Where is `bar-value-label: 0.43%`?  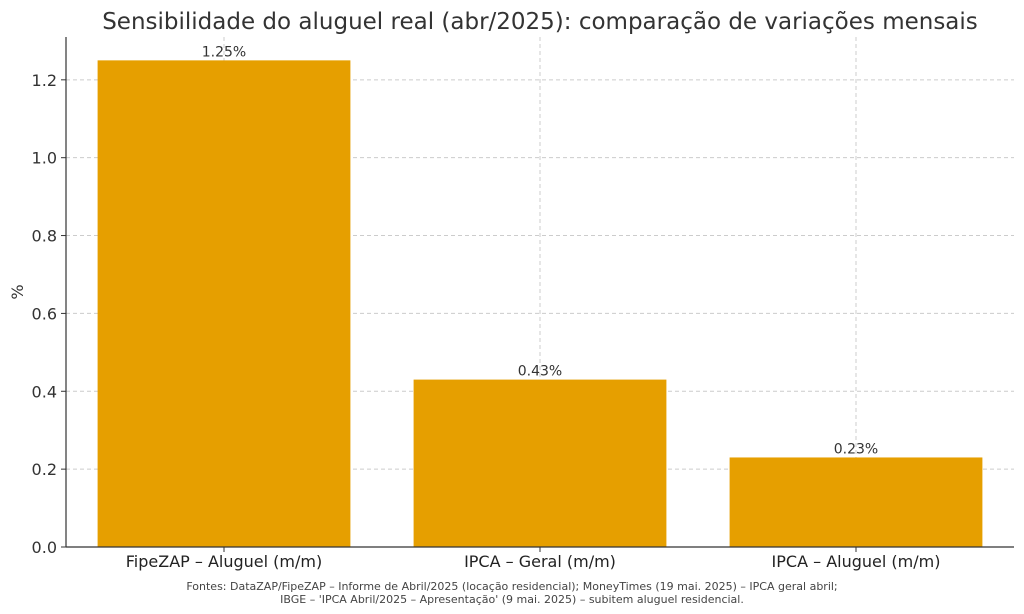 bar-value-label: 0.43% is located at coordinates (540, 372).